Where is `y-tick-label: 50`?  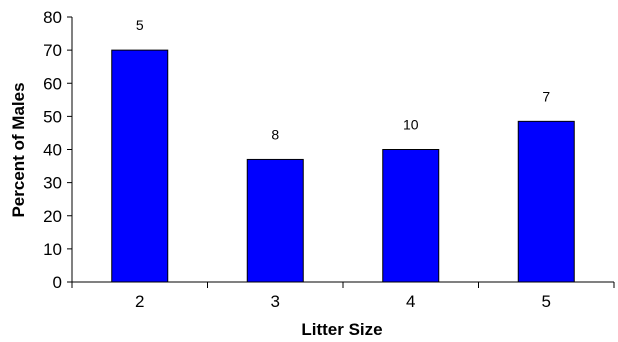 y-tick-label: 50 is located at coordinates (52, 116).